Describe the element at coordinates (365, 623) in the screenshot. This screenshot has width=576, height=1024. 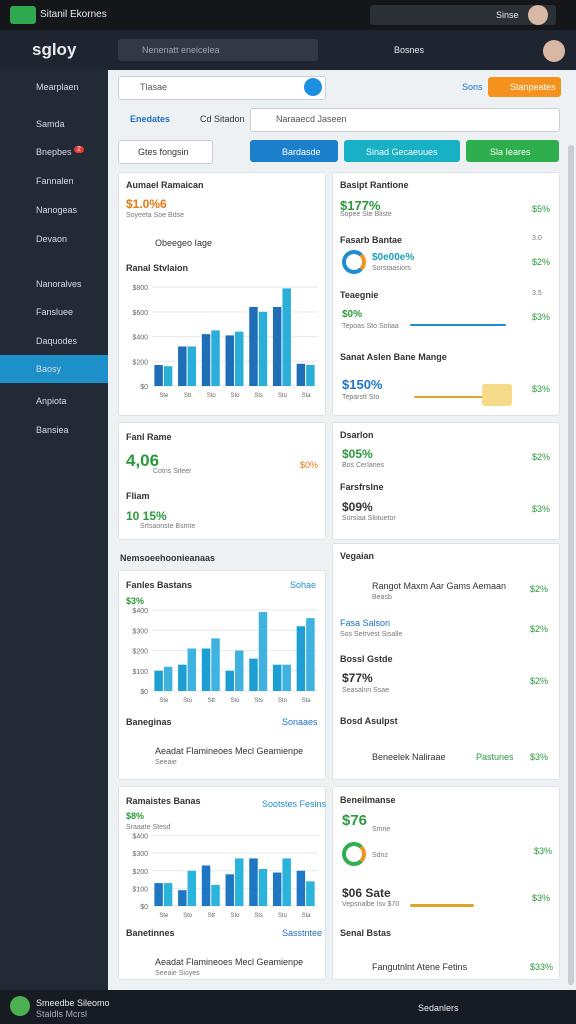
I see `row-title: Fasa Salson` at that location.